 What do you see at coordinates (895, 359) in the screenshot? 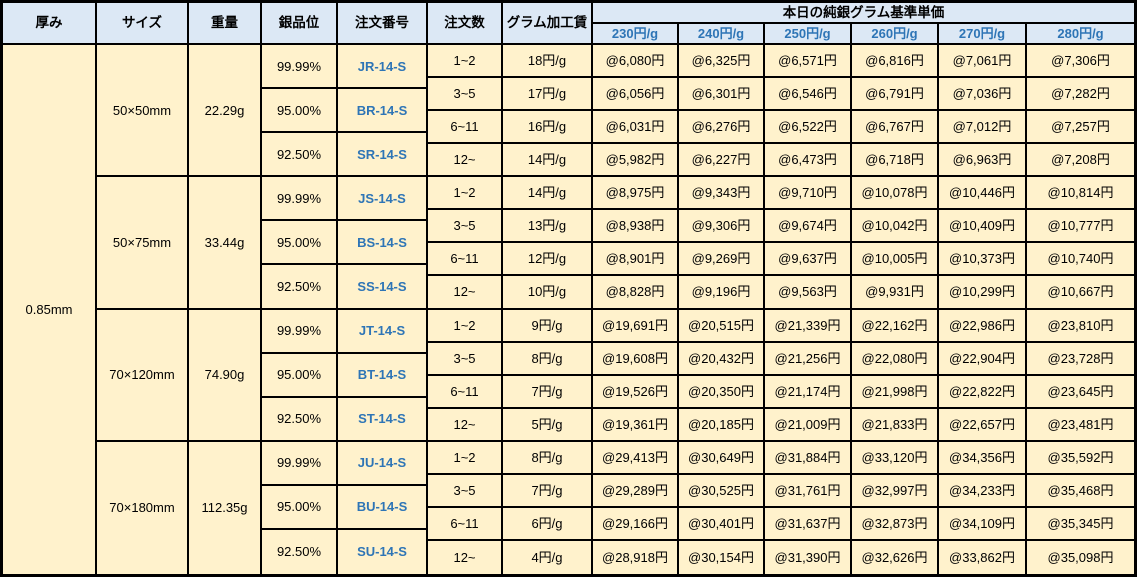
I see `price-cell: @22,080円` at bounding box center [895, 359].